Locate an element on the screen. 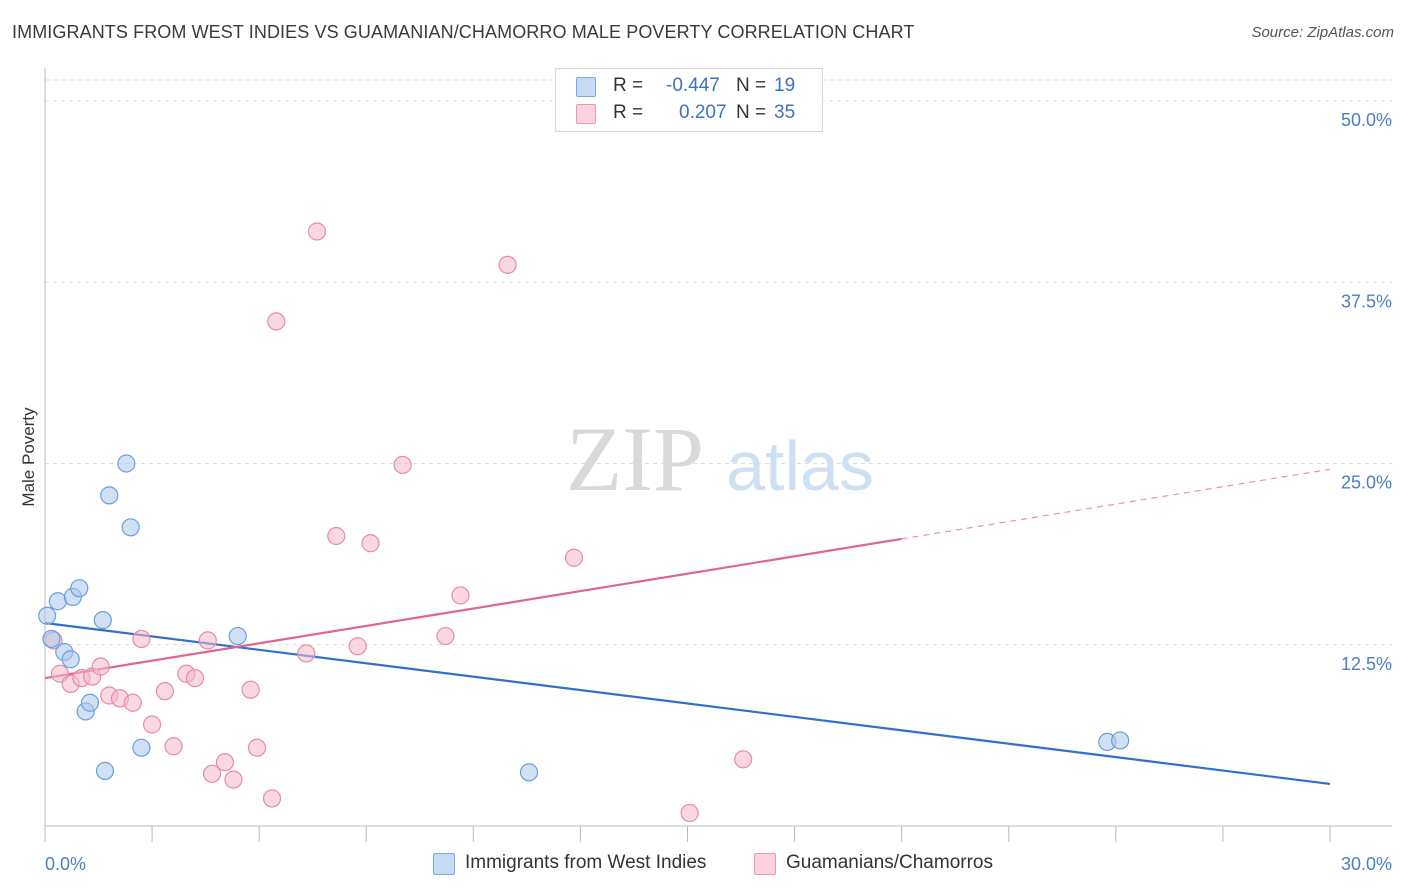  bottom-legend-label: Guamanians/Chamorros is located at coordinates (889, 862).